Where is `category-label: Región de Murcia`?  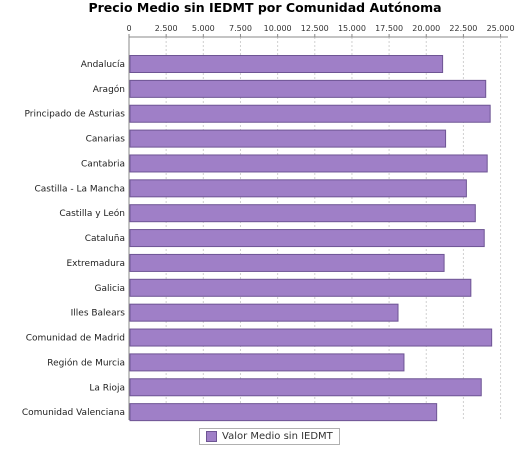 category-label: Región de Murcia is located at coordinates (86, 362).